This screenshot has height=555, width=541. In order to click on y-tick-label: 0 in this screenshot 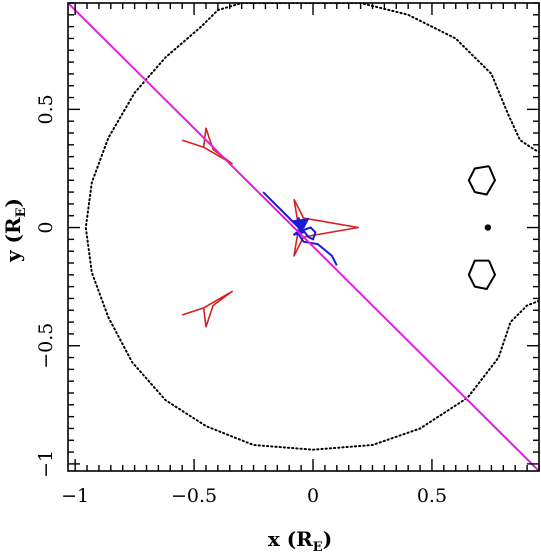, I will do `click(46, 227)`.